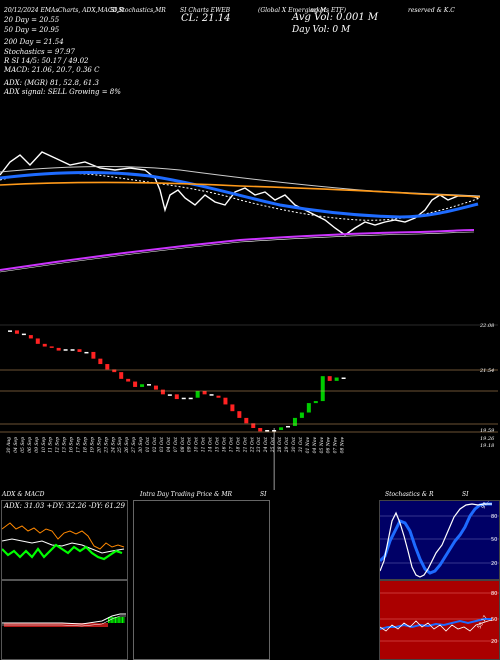  Describe the element at coordinates (273, 445) in the screenshot. I see `date-tick-label: 25 Oct` at that location.